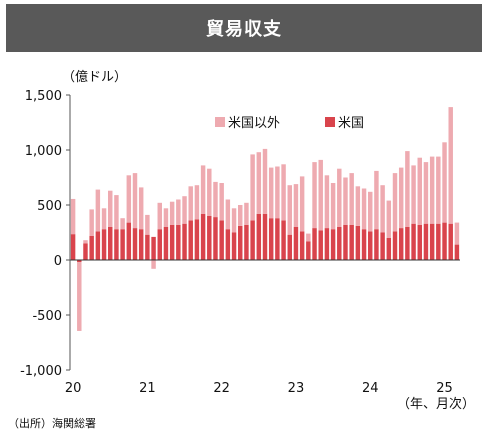 This screenshot has width=488, height=438. What do you see at coordinates (43, 151) in the screenshot?
I see `y-tick-label: 1,000` at bounding box center [43, 151].